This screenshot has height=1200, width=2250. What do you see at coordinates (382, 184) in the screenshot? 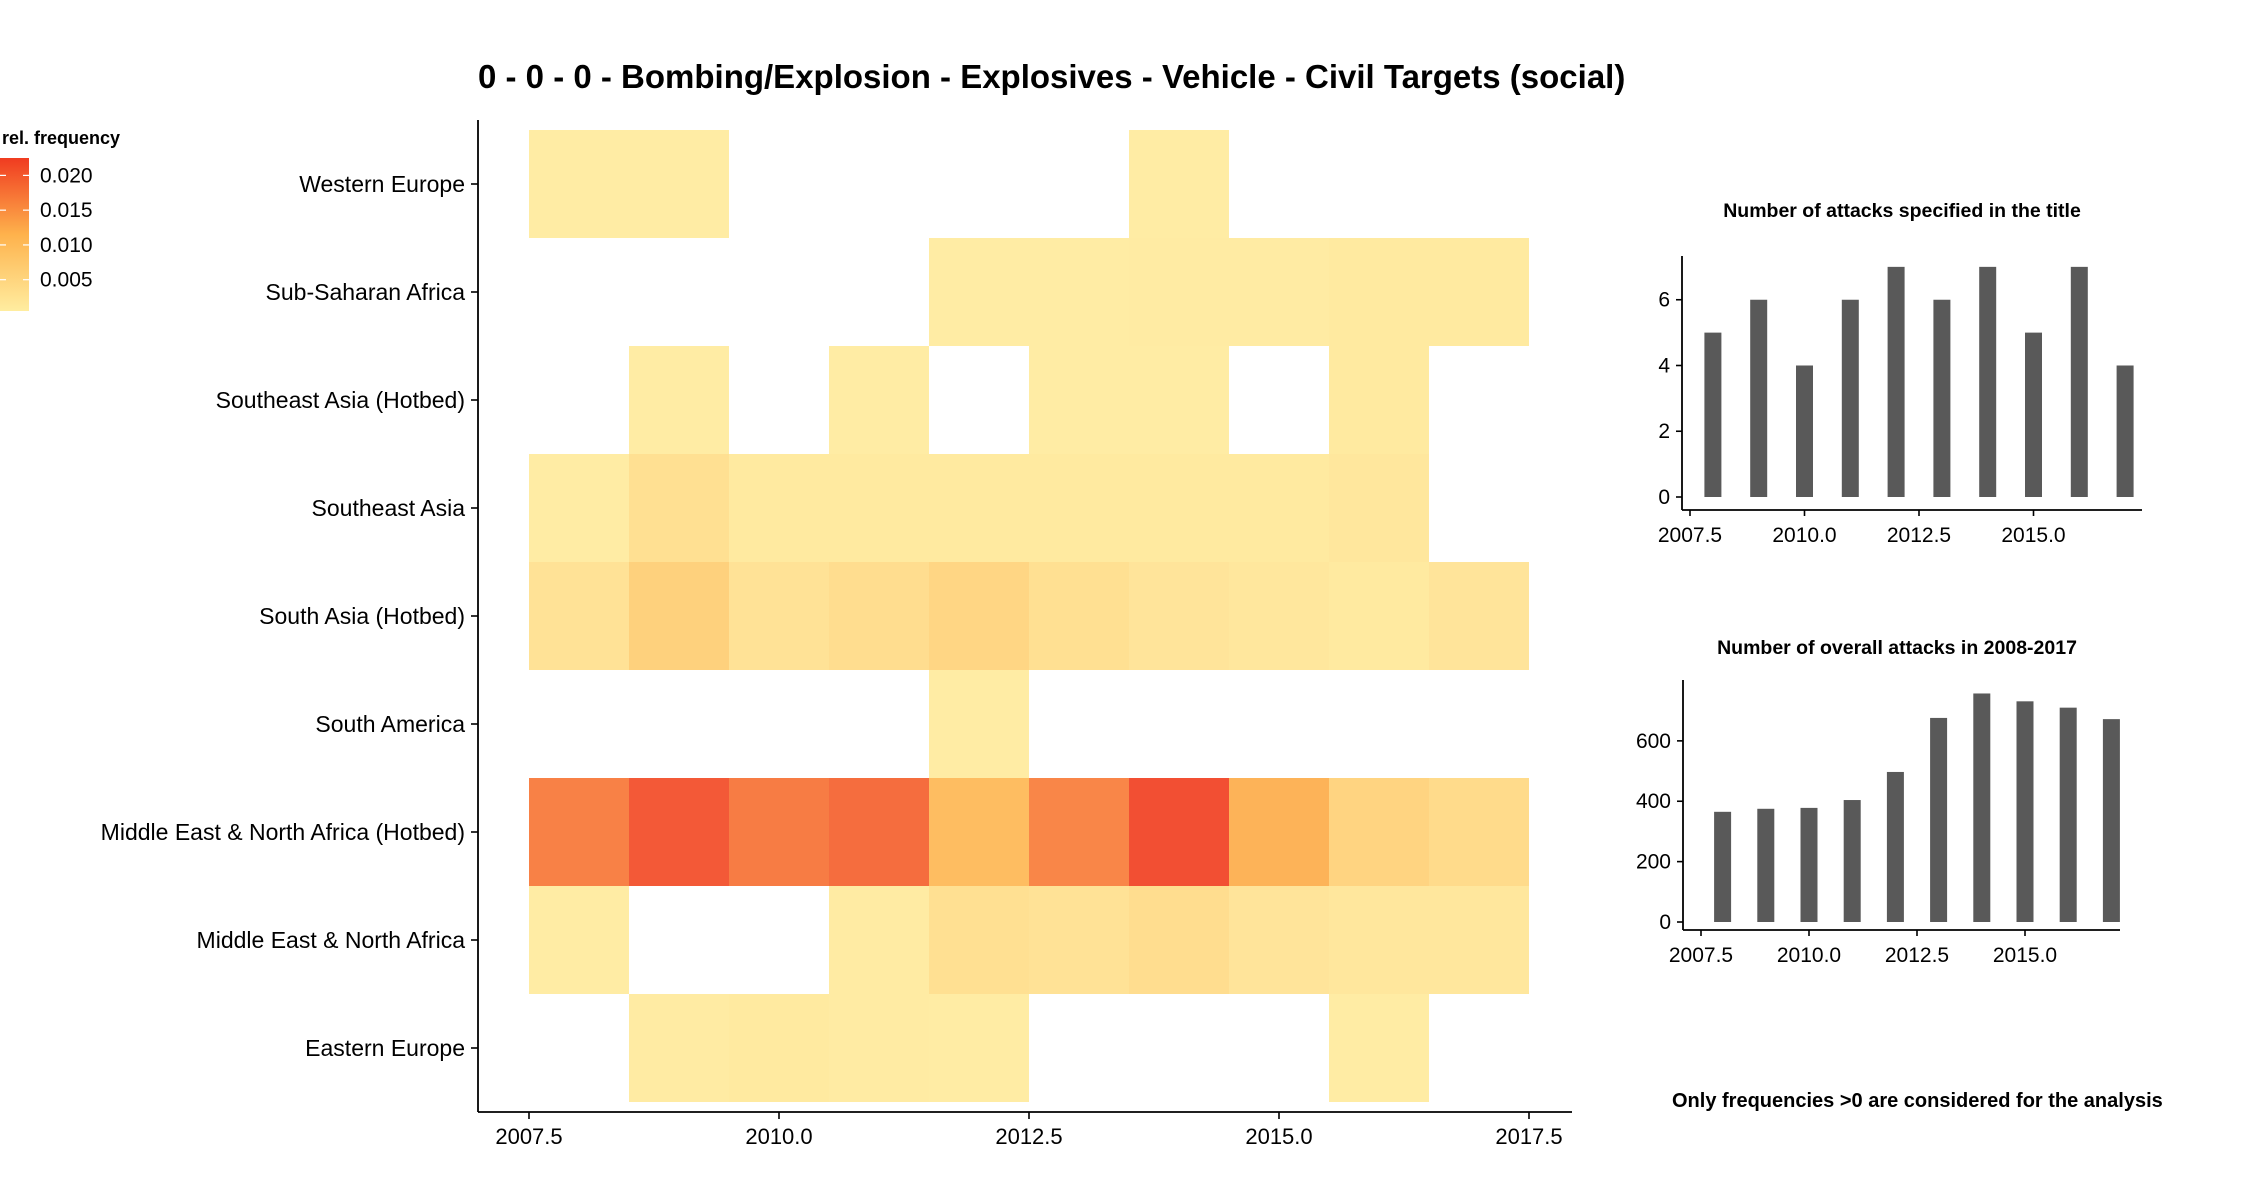
I see `y-tick-label: Western Europe` at bounding box center [382, 184].